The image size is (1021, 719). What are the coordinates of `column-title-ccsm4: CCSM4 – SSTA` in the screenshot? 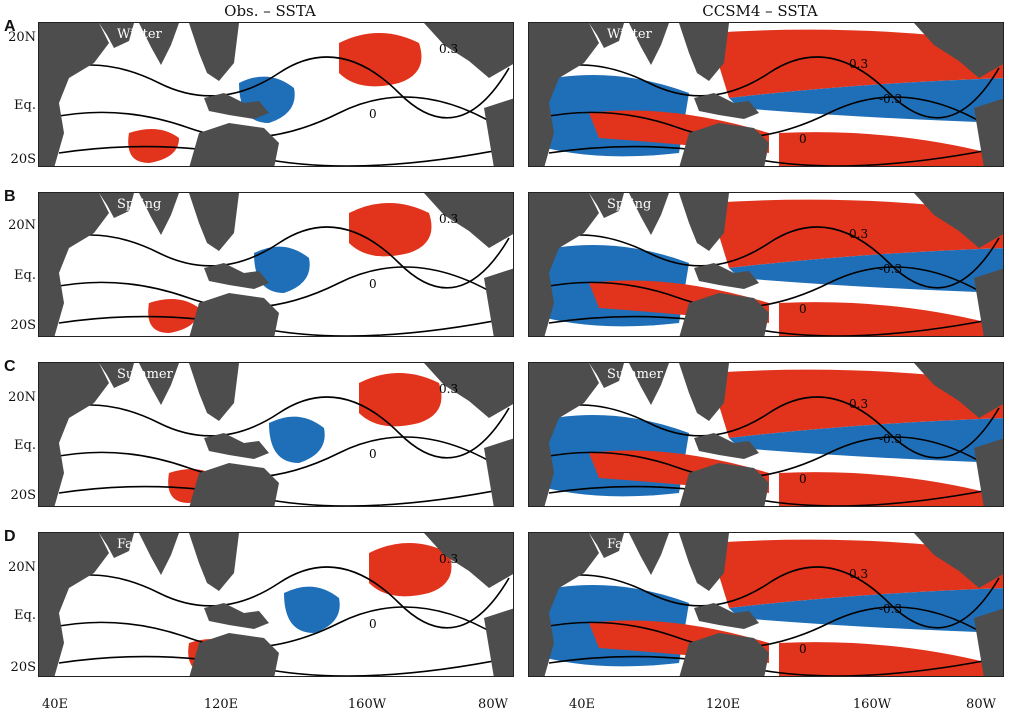 It's located at (760, 11).